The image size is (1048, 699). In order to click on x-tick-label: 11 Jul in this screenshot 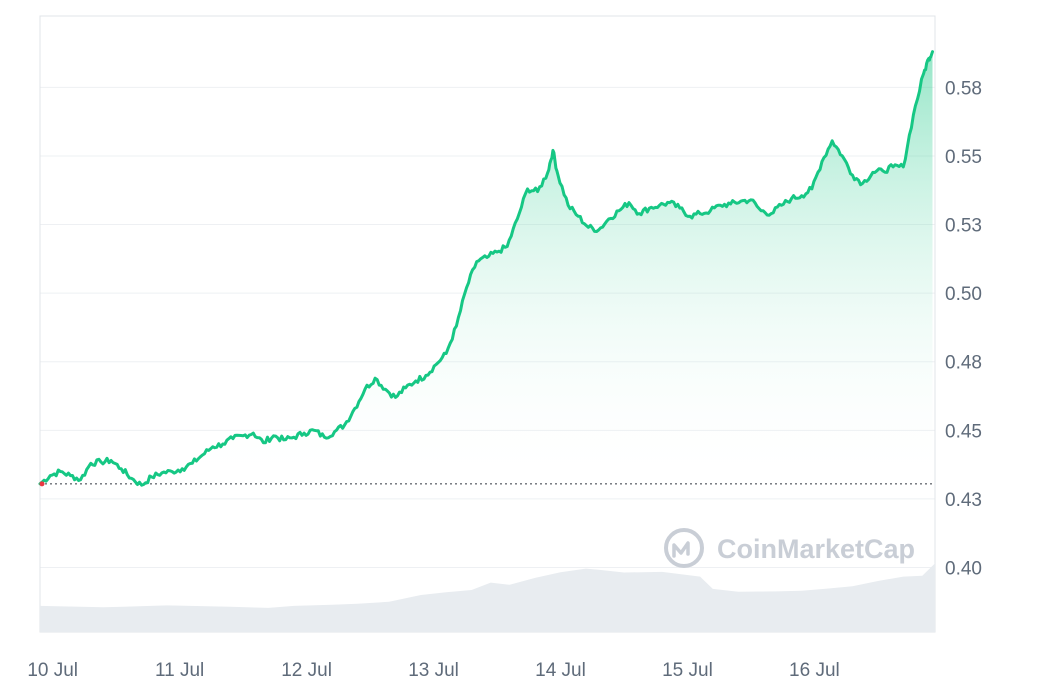, I will do `click(179, 670)`.